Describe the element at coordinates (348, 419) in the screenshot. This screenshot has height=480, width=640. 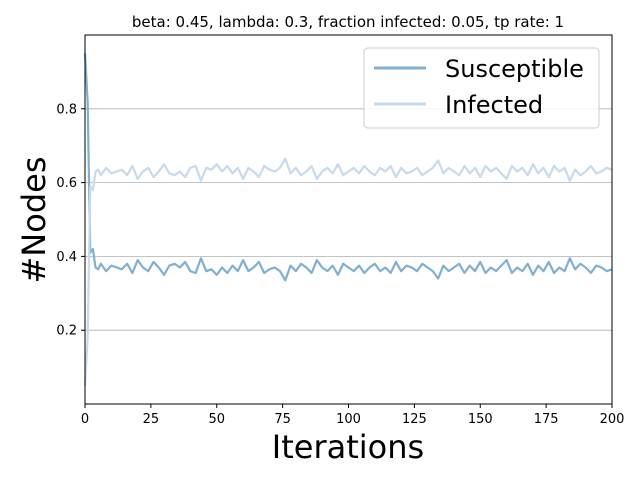
I see `x-tick-label: 100` at that location.